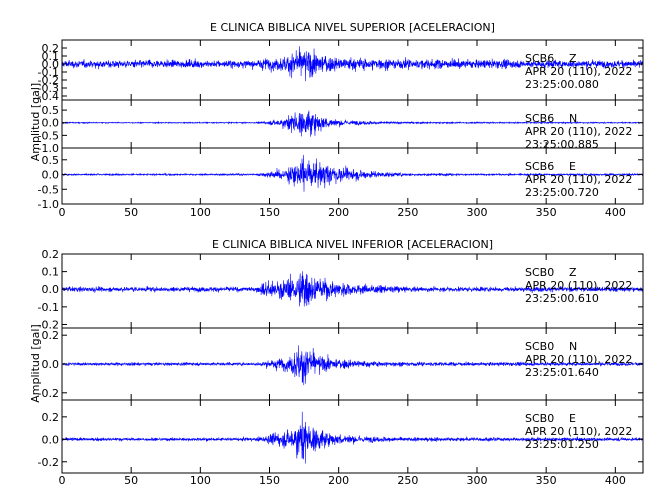 Image resolution: width=650 pixels, height=500 pixels. I want to click on record-time: 23:25:00.080, so click(562, 84).